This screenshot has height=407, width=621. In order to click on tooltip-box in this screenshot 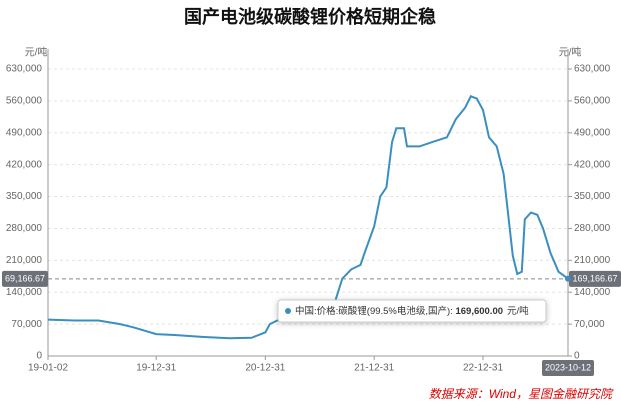, I will do `click(412, 311)`.